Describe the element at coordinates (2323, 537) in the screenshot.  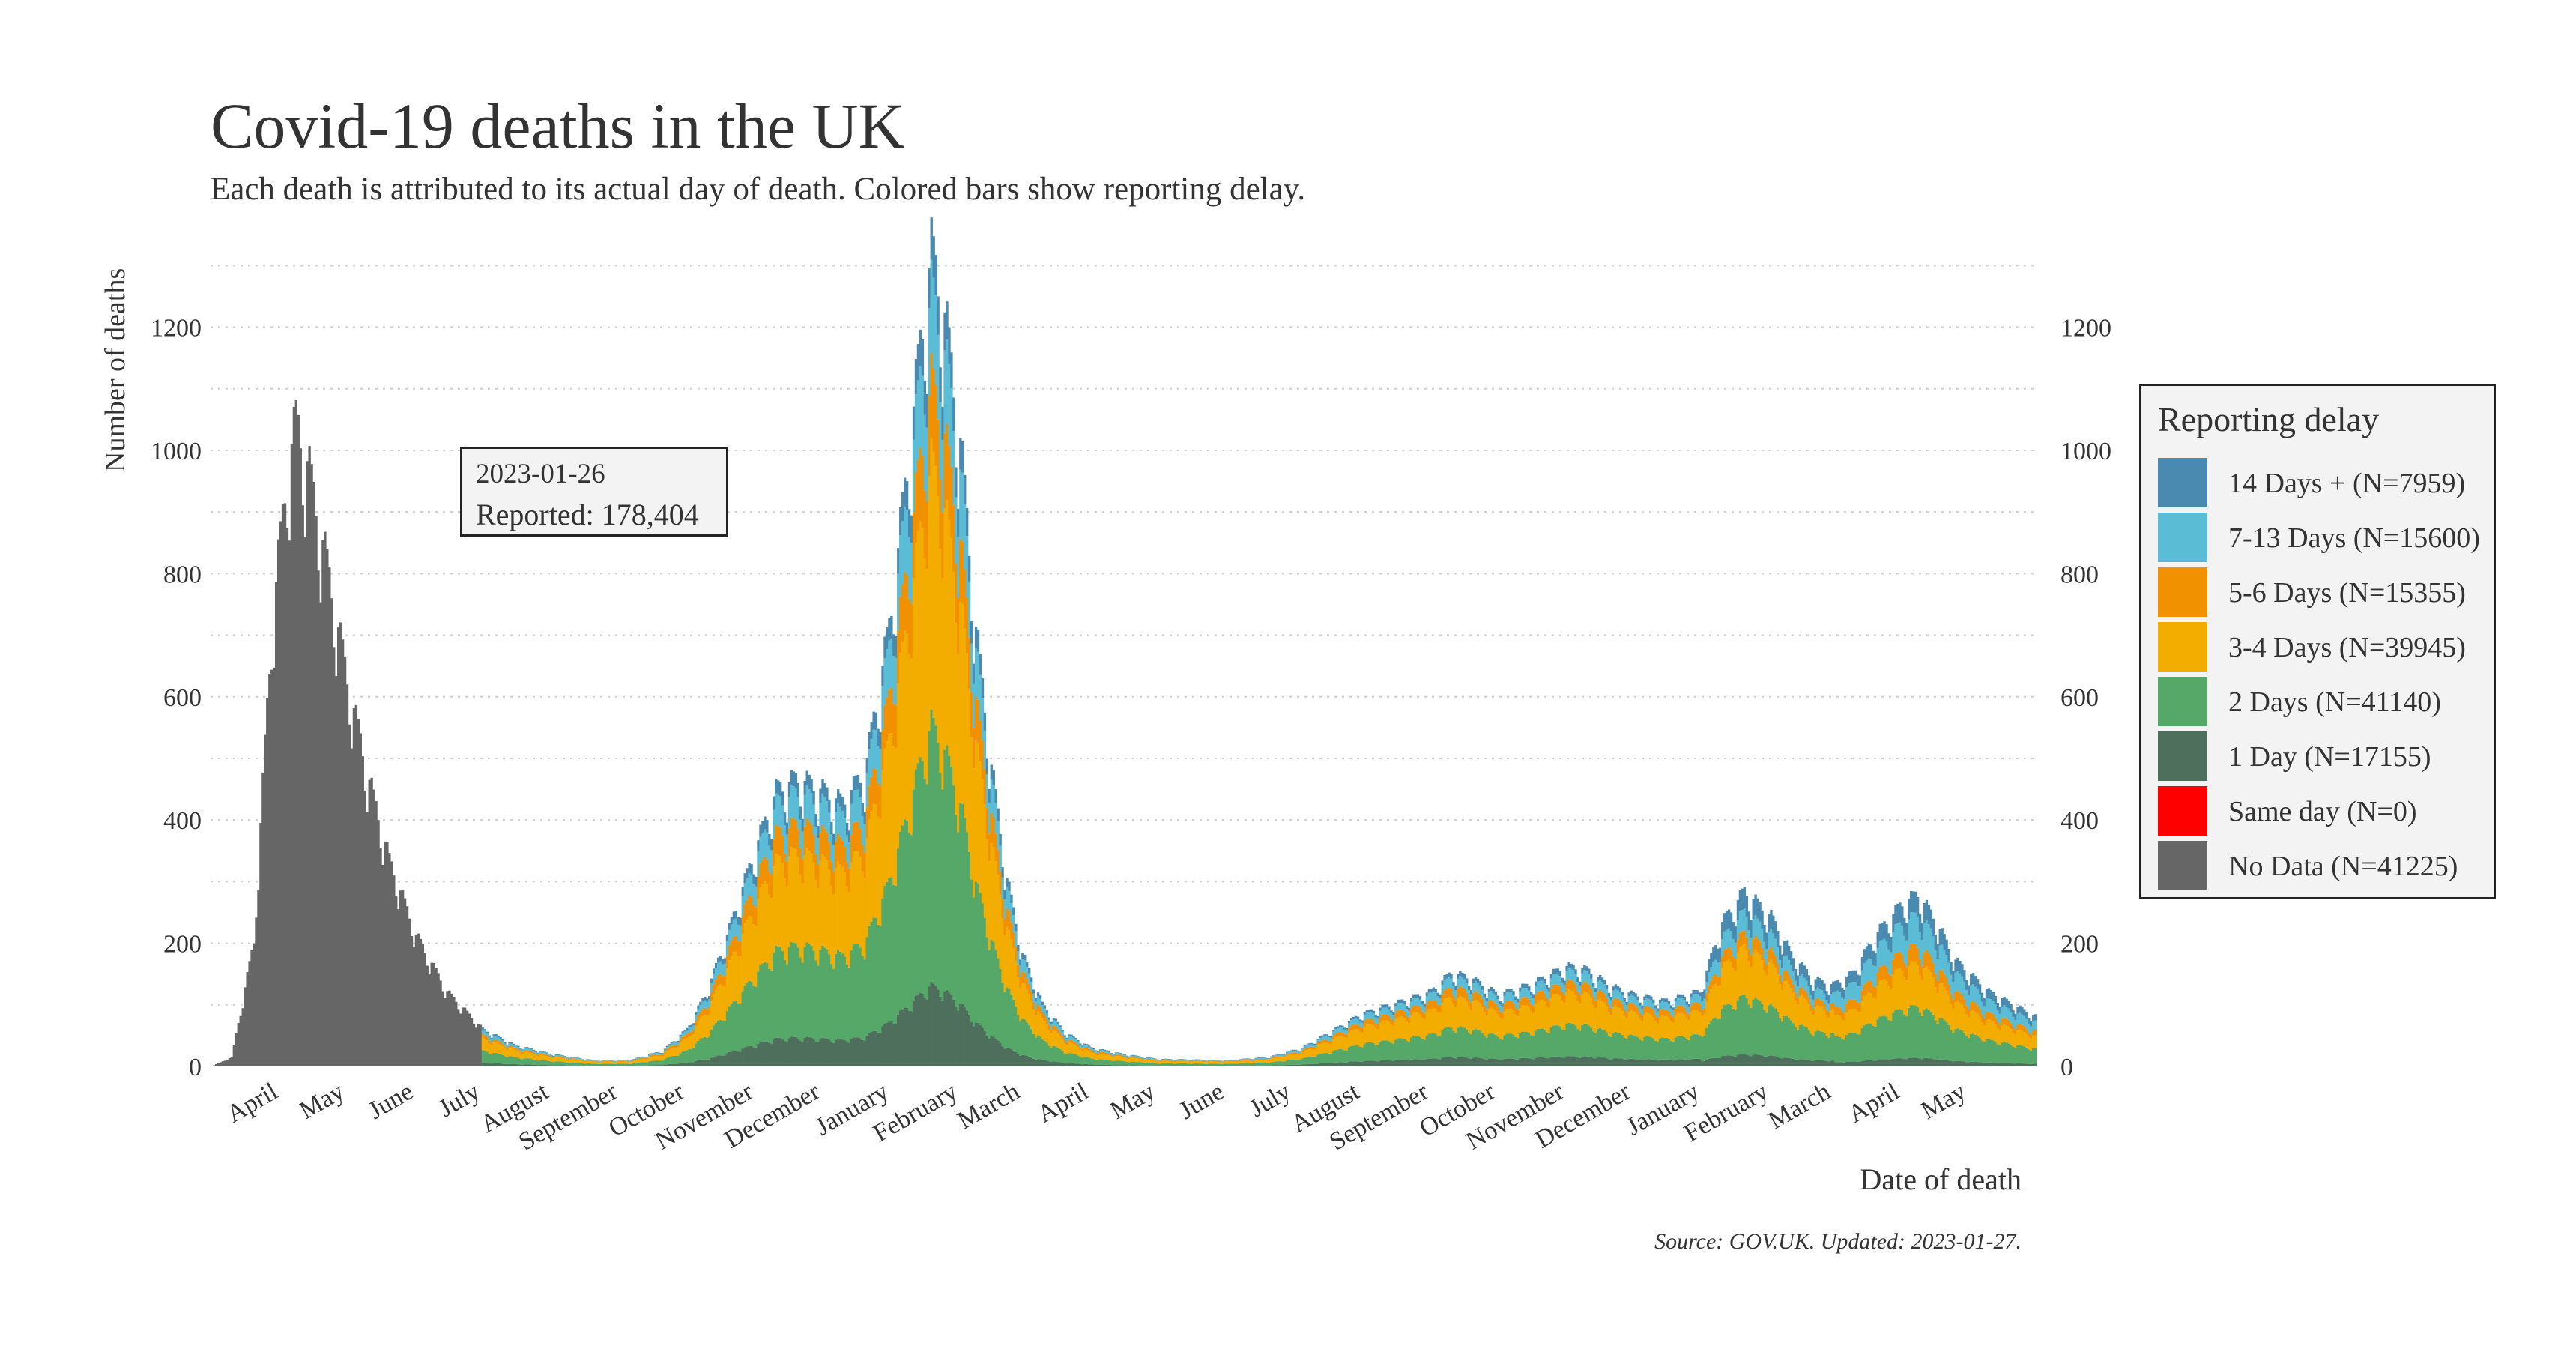
I see `legend-item-7-13-days: 7-13 Days (N=15600)` at that location.